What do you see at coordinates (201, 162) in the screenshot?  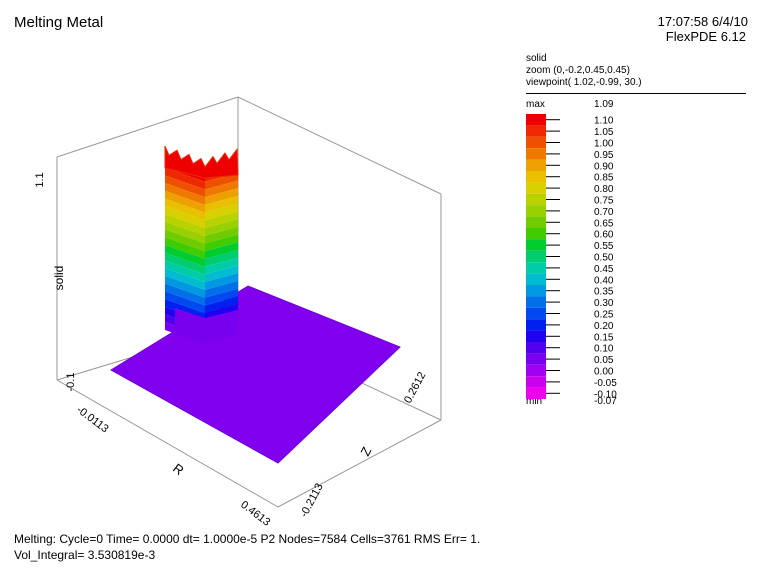 I see `solid-top-edge` at bounding box center [201, 162].